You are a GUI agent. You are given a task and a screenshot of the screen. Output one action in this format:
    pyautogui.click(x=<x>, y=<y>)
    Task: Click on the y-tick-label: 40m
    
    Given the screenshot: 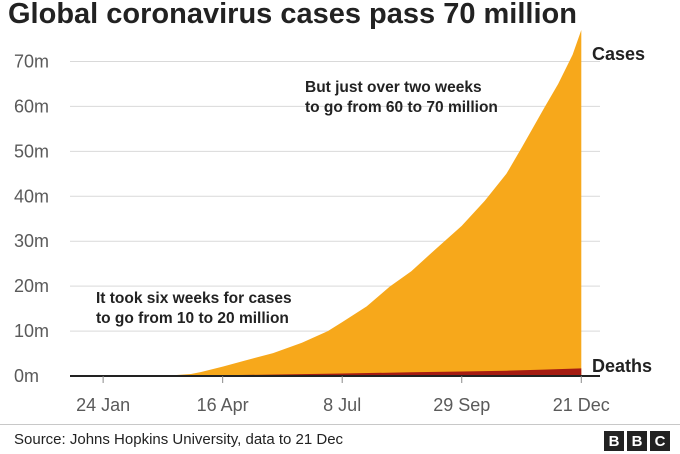 What is the action you would take?
    pyautogui.click(x=31, y=196)
    